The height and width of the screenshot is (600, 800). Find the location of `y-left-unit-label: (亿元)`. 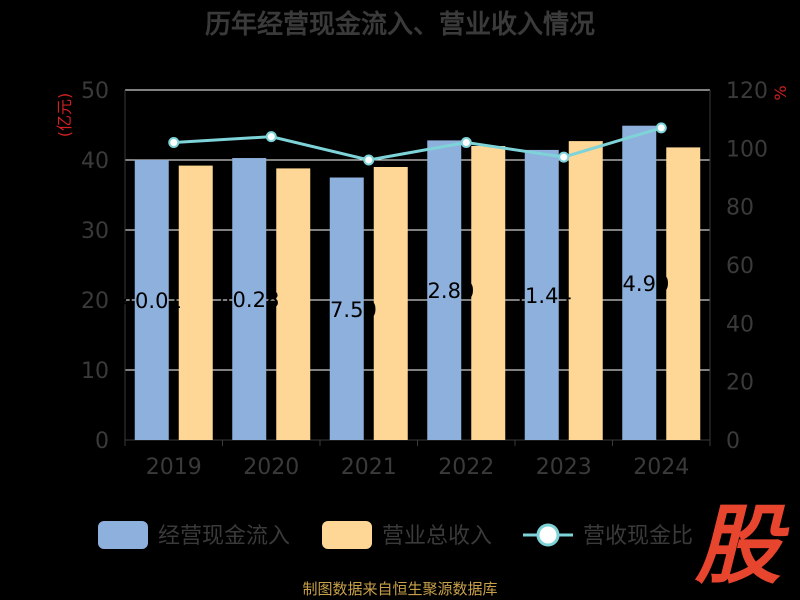

y-left-unit-label: (亿元) is located at coordinates (64, 115).